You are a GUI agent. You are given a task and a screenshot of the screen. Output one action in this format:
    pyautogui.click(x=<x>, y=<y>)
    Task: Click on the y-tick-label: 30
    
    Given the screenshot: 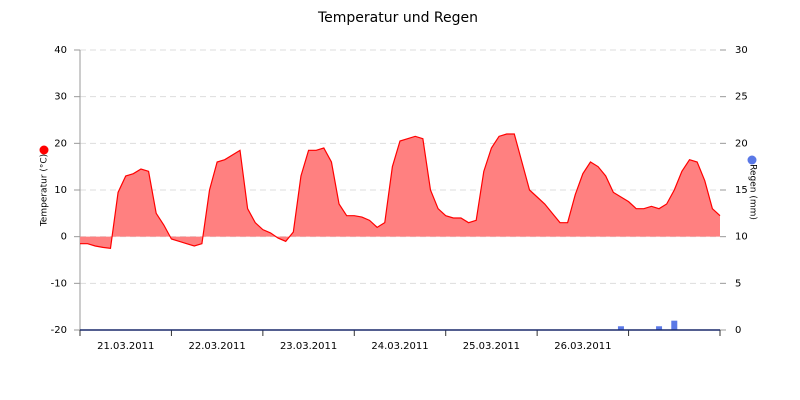 What is the action you would take?
    pyautogui.click(x=60, y=97)
    